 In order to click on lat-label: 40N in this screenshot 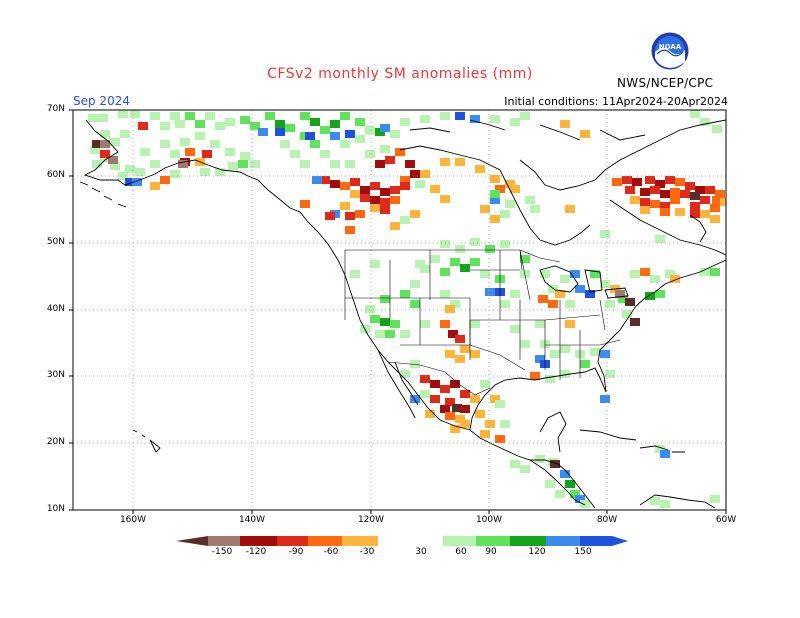, I will do `click(55, 309)`.